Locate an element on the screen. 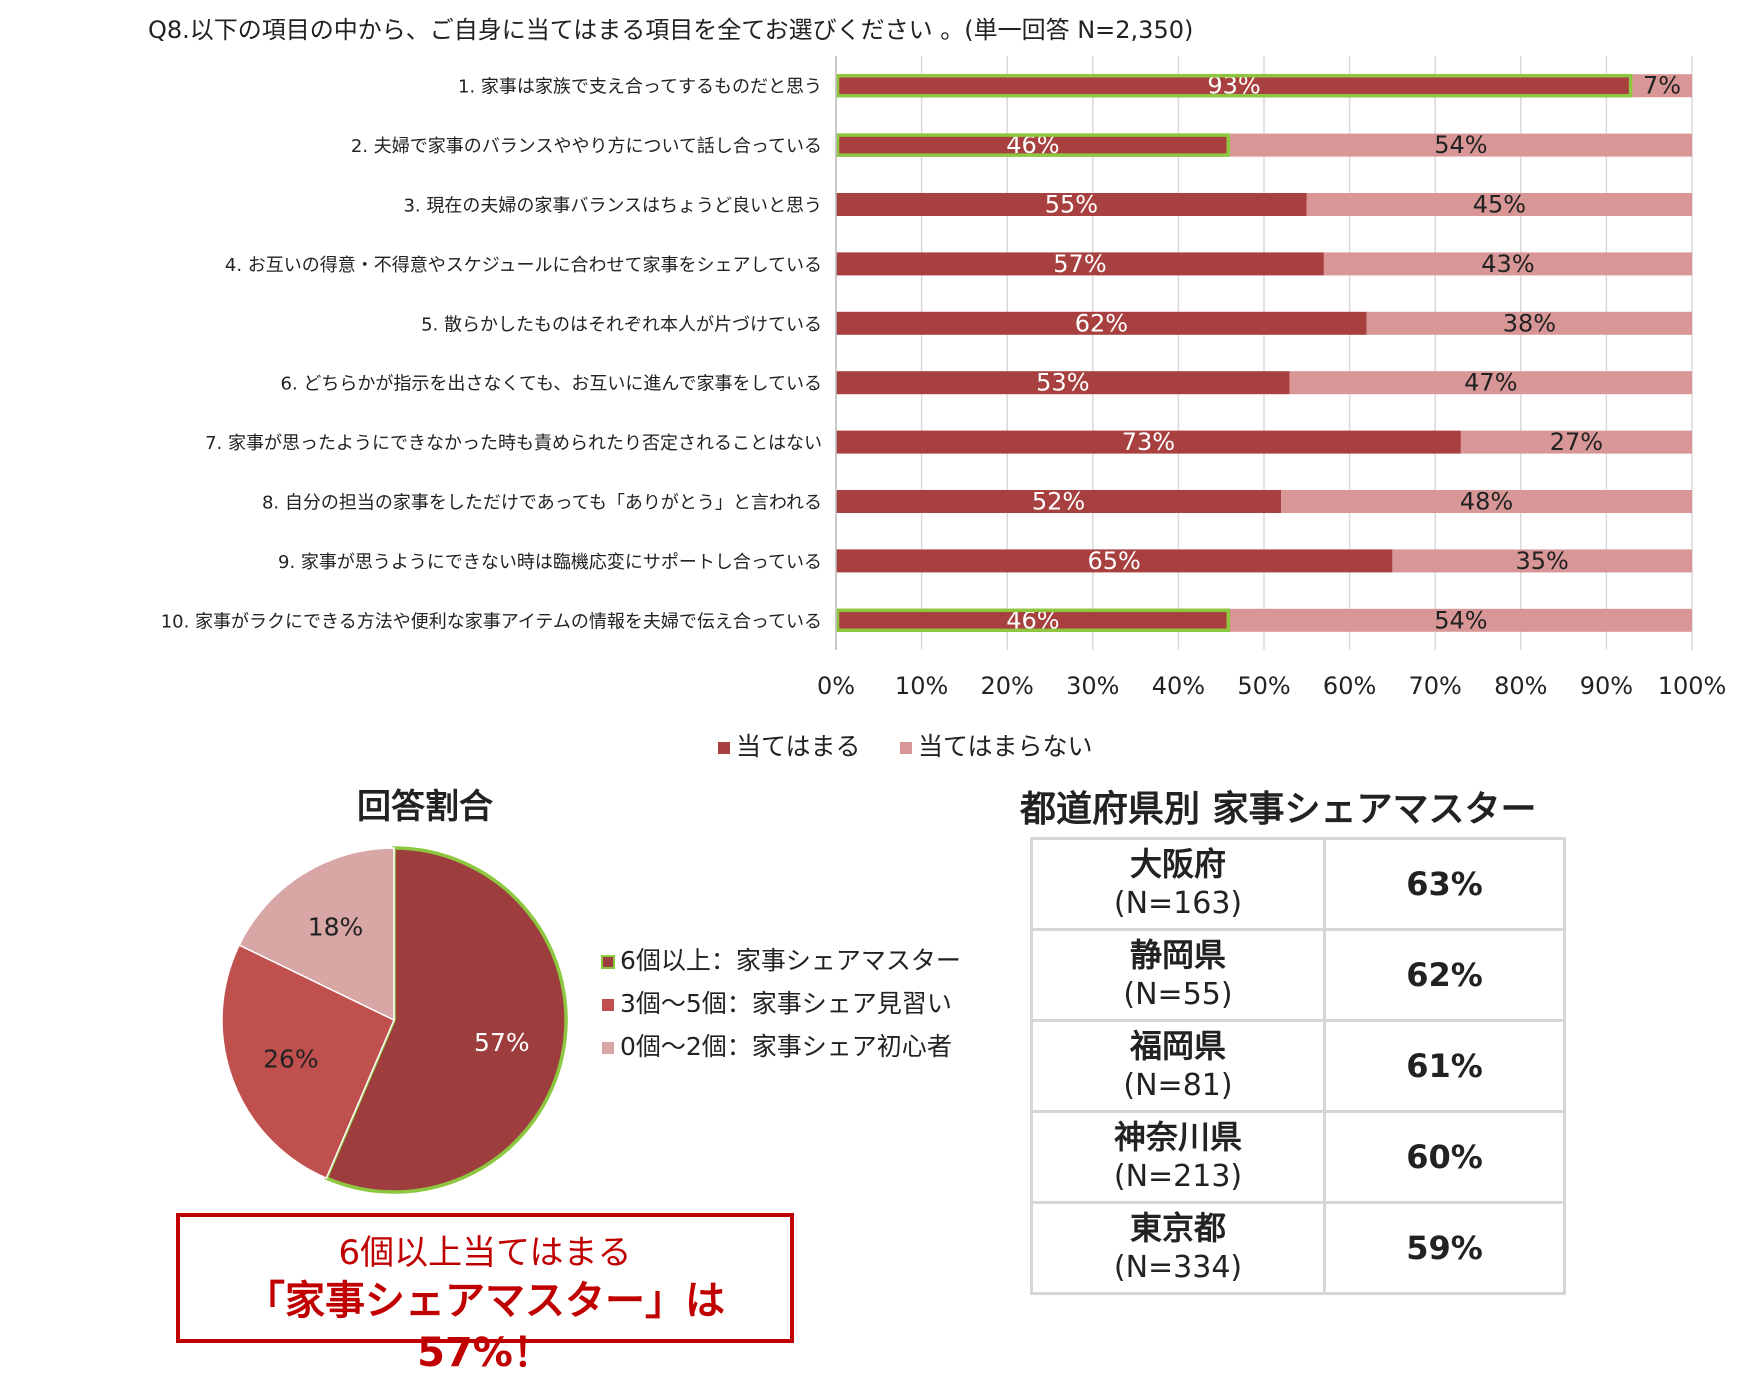 This screenshot has width=1753, height=1379. bar-value-label: 35% is located at coordinates (1542, 561).